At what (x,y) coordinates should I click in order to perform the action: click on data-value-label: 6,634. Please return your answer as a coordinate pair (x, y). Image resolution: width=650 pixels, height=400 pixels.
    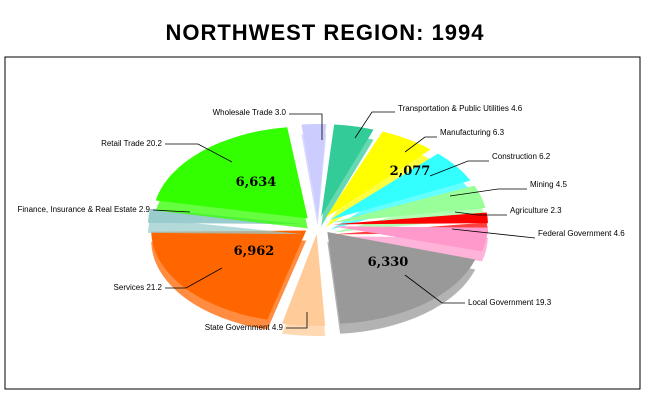
    Looking at the image, I should click on (256, 182).